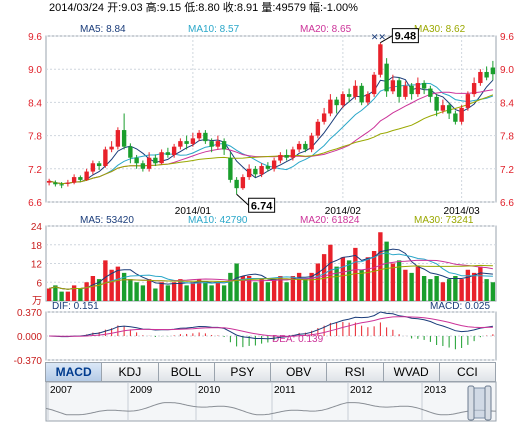  What do you see at coordinates (507, 137) in the screenshot?
I see `price-tick-right: 7.8` at bounding box center [507, 137].